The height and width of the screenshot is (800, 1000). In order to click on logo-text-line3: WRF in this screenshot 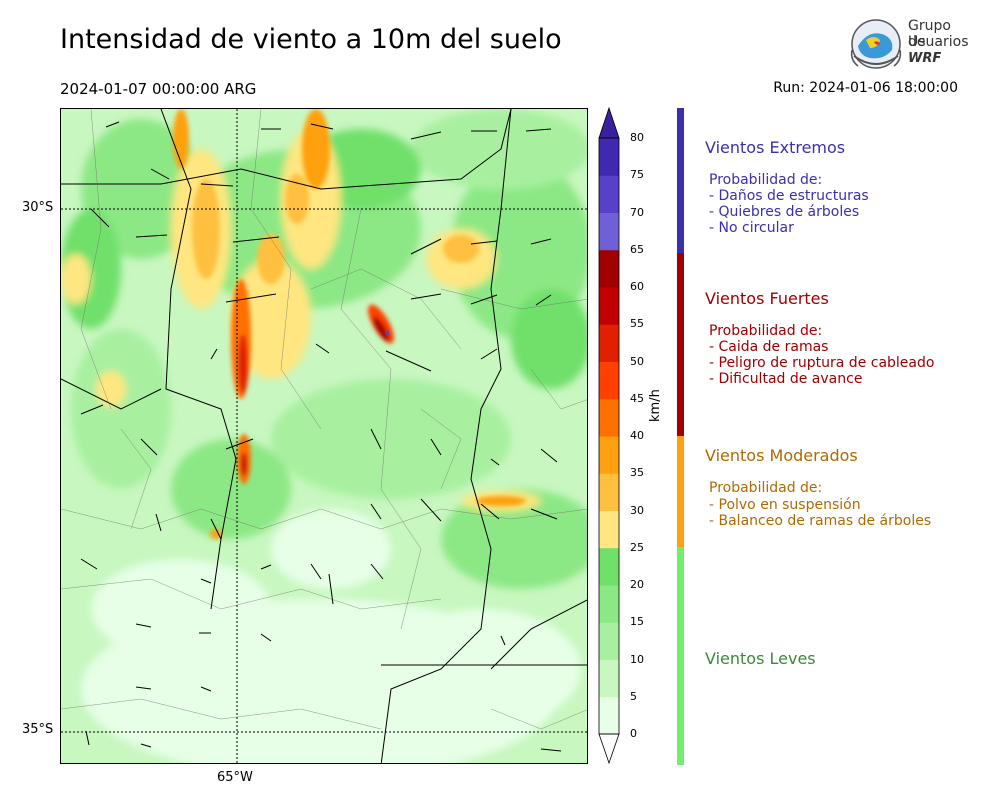, I will do `click(925, 58)`.